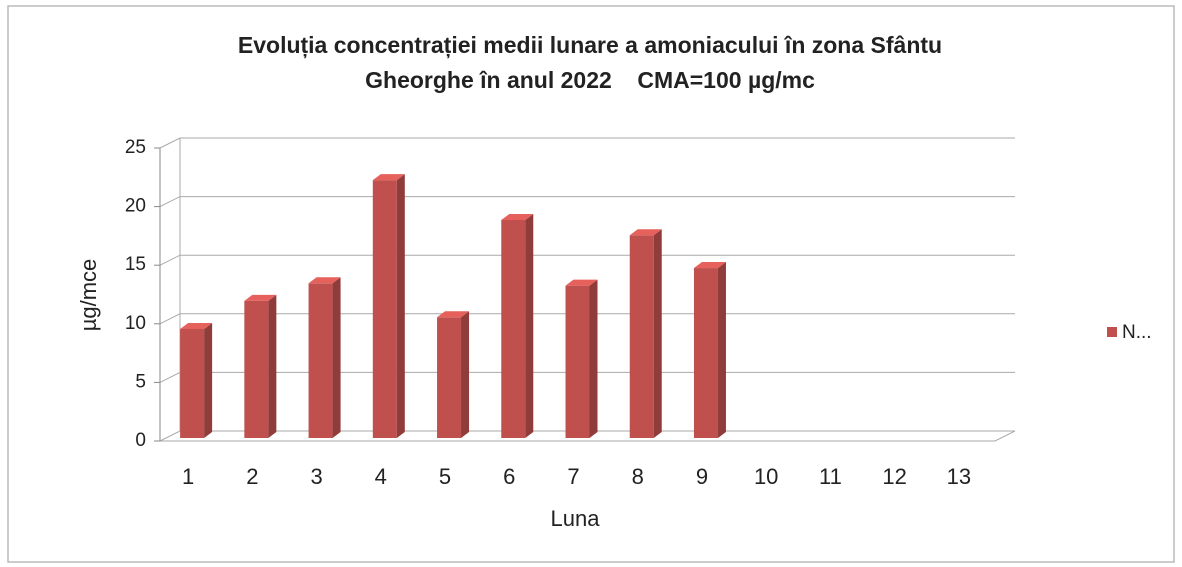 The image size is (1182, 567). I want to click on y-tick-label: 25, so click(135, 147).